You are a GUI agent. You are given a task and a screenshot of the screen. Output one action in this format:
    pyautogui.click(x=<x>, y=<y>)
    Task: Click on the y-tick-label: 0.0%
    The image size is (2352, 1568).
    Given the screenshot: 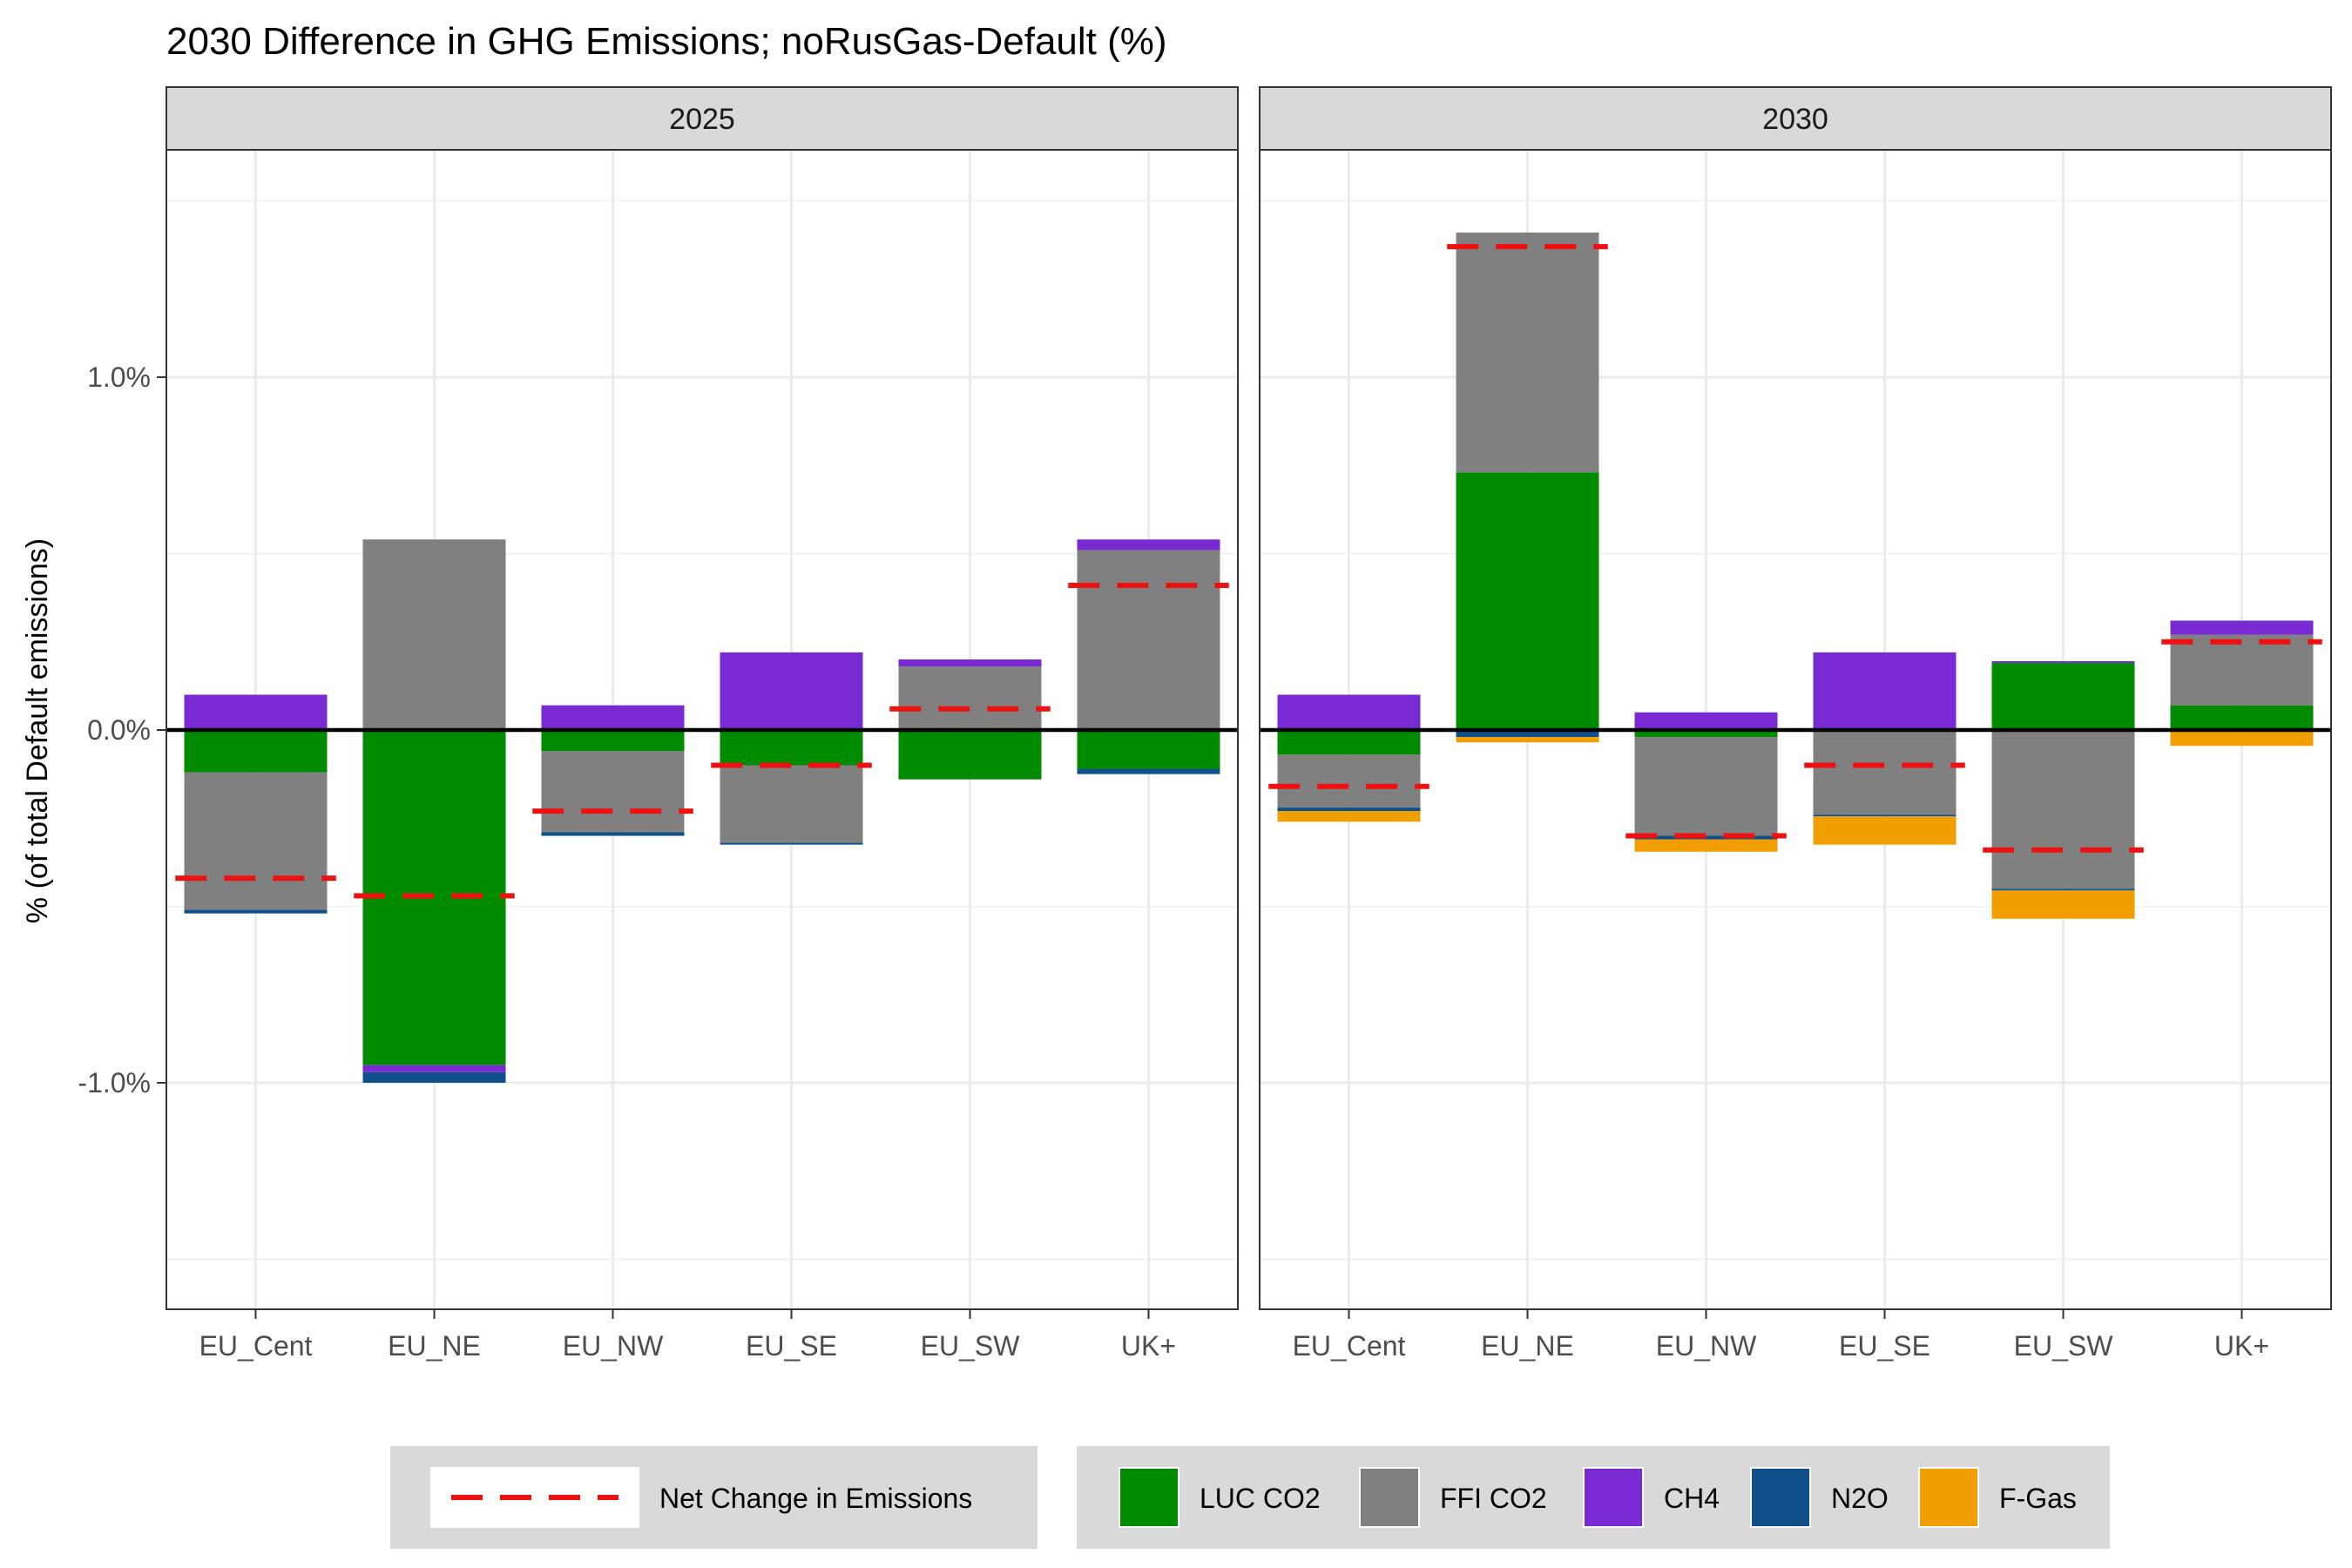 What is the action you would take?
    pyautogui.click(x=119, y=730)
    